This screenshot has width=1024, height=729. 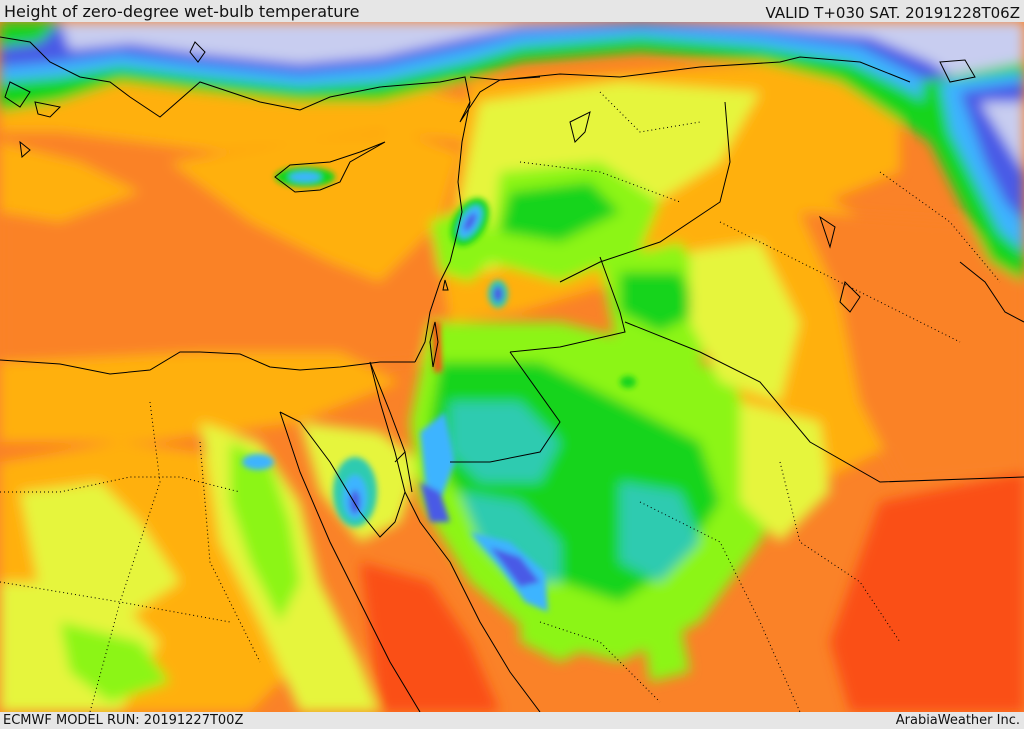 I want to click on model-run-label: ECMWF MODEL RUN: 20191227T00Z, so click(x=123, y=720).